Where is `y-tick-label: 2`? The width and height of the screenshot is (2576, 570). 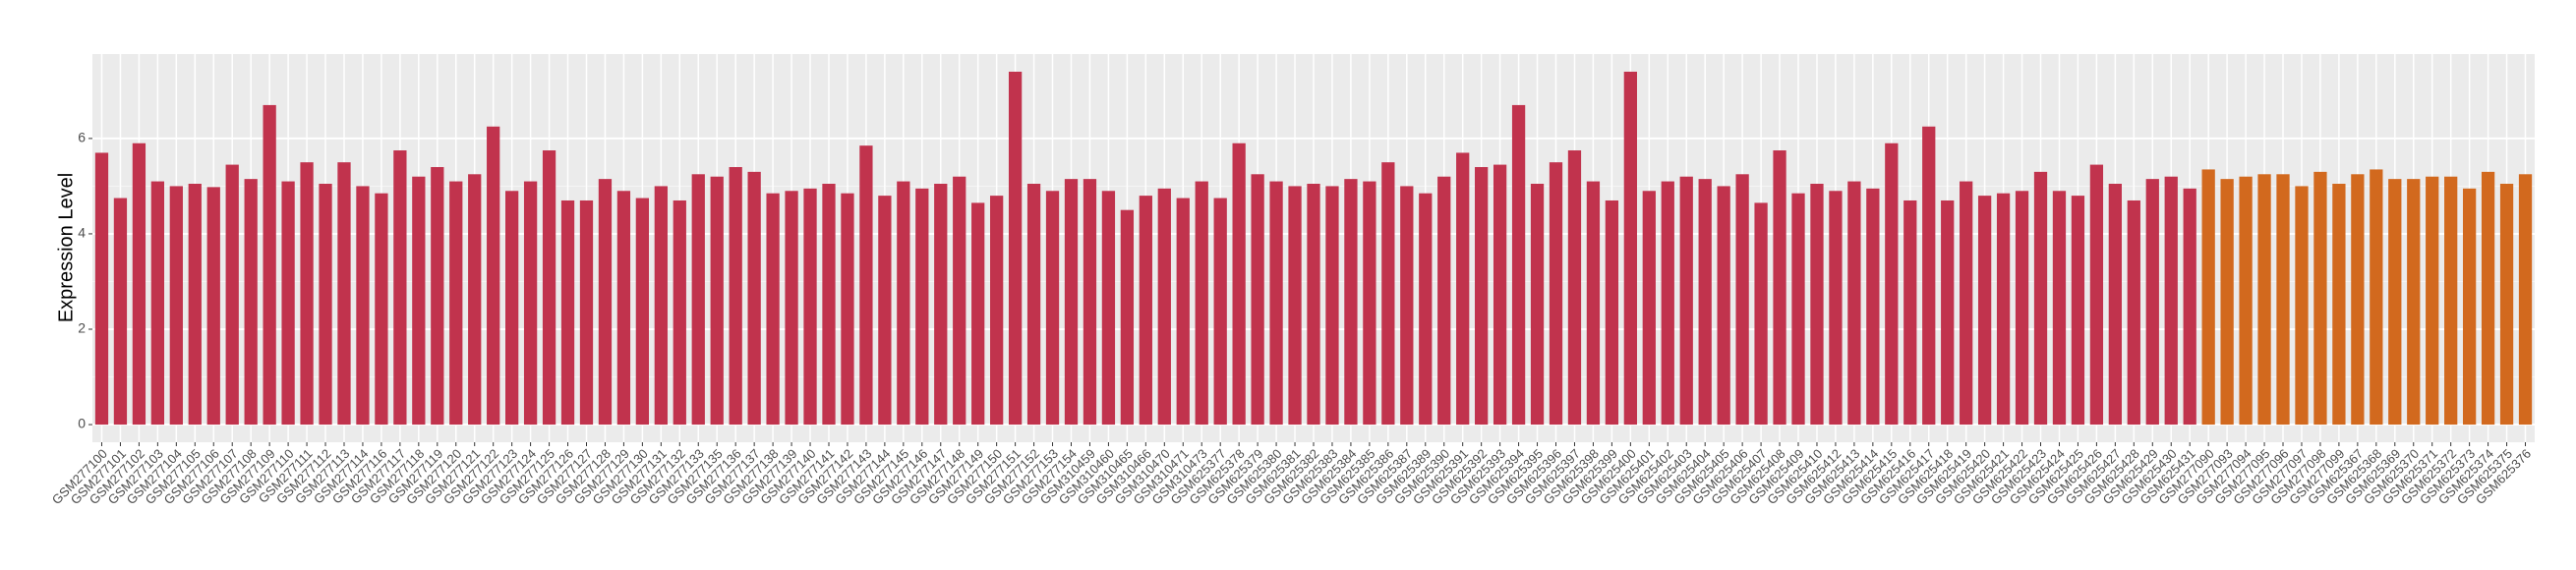
y-tick-label: 2 is located at coordinates (82, 328).